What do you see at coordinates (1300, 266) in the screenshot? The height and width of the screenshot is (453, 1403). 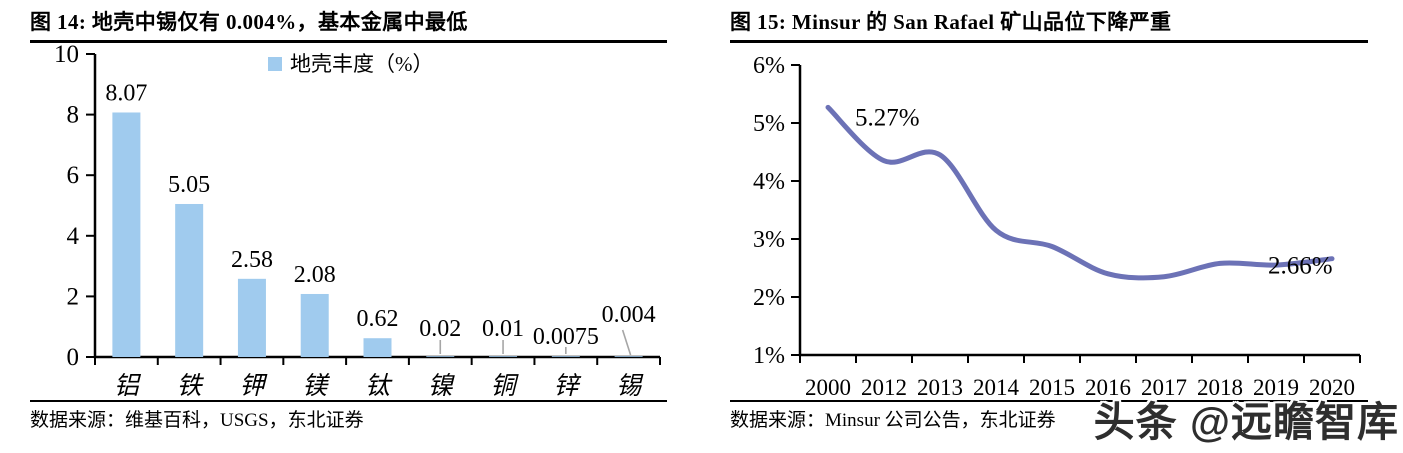 I see `point-annotation: 2.66%` at bounding box center [1300, 266].